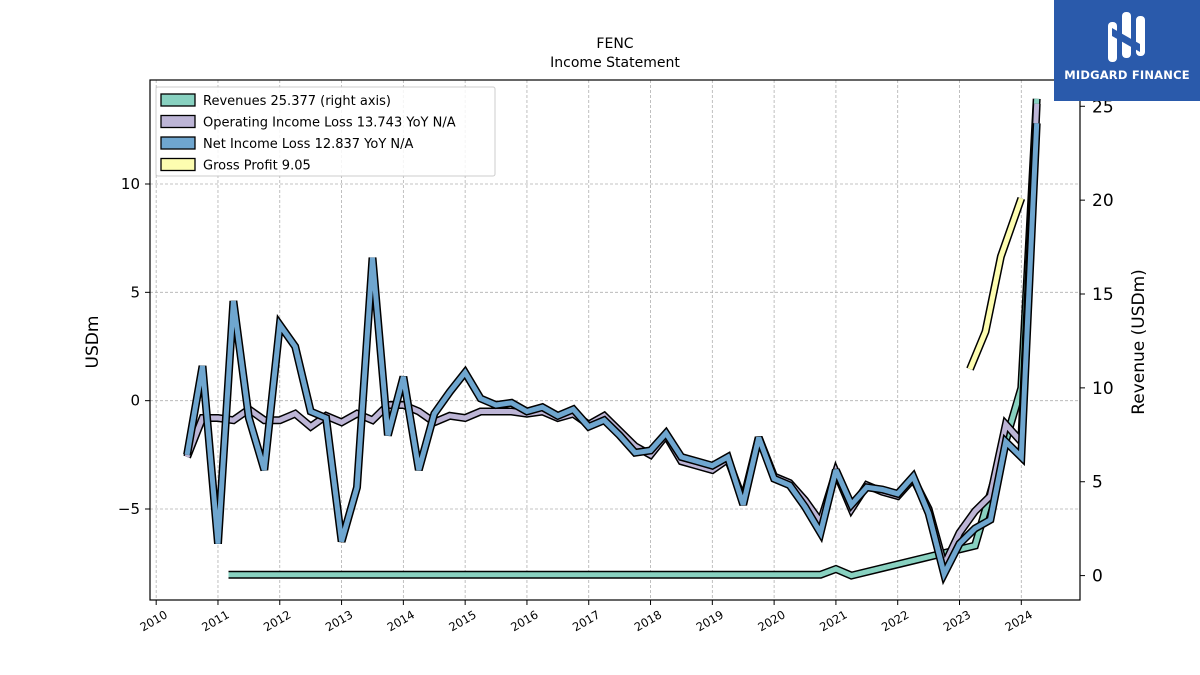 This screenshot has height=675, width=1200. What do you see at coordinates (462, 620) in the screenshot?
I see `x-tick-label: 2015` at bounding box center [462, 620].